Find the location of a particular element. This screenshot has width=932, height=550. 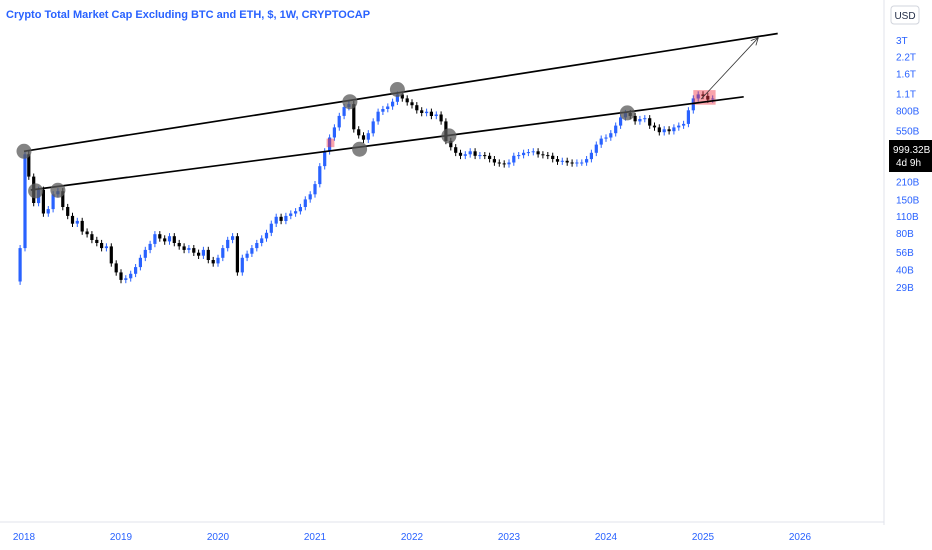

time-axis: 2018 2019 2020 2021 2022 2023 2024 2025 2026 is located at coordinates (412, 537).